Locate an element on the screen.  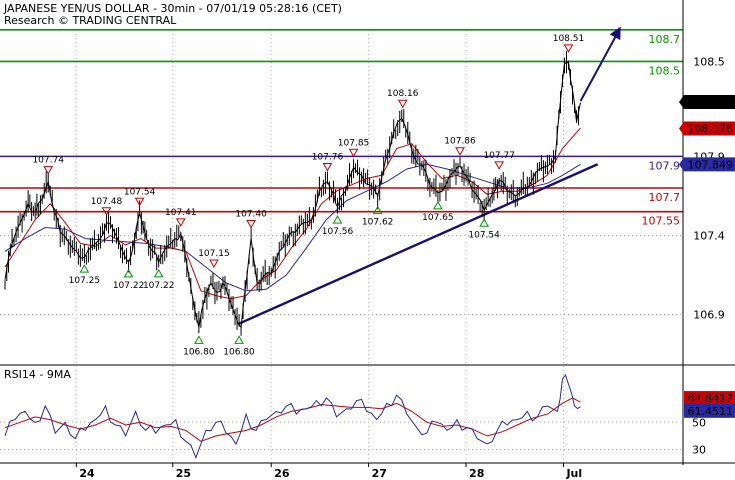
rsi-ma-tag-label: 64.8417 is located at coordinates (711, 398).